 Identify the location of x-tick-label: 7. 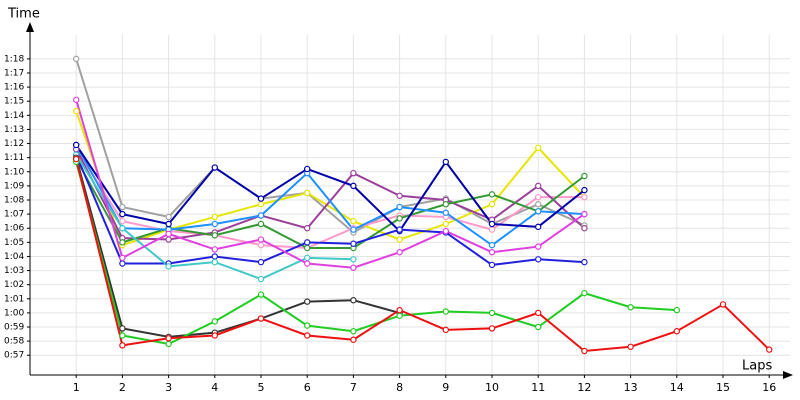
(353, 387).